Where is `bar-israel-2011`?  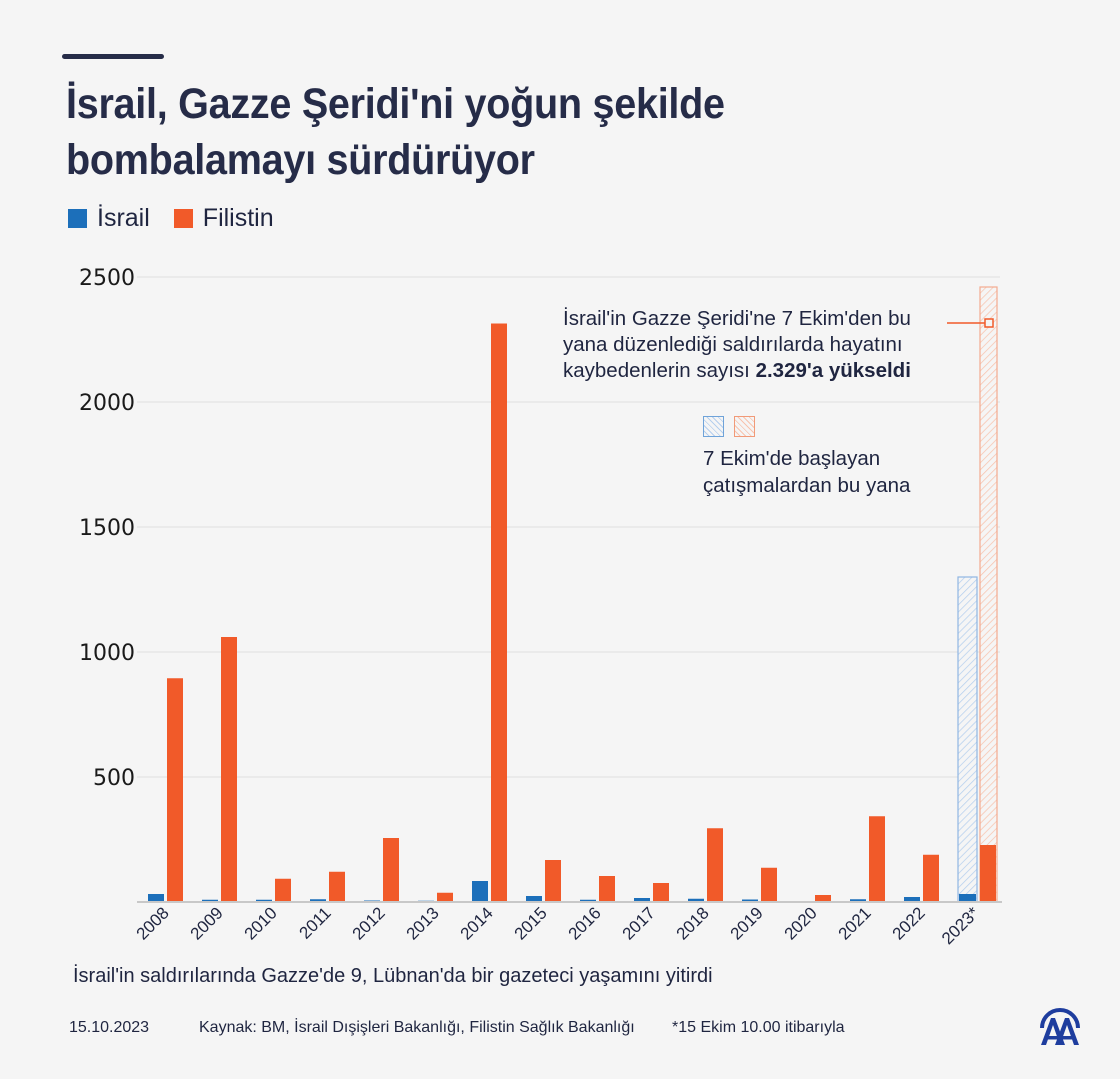
bar-israel-2011 is located at coordinates (318, 900).